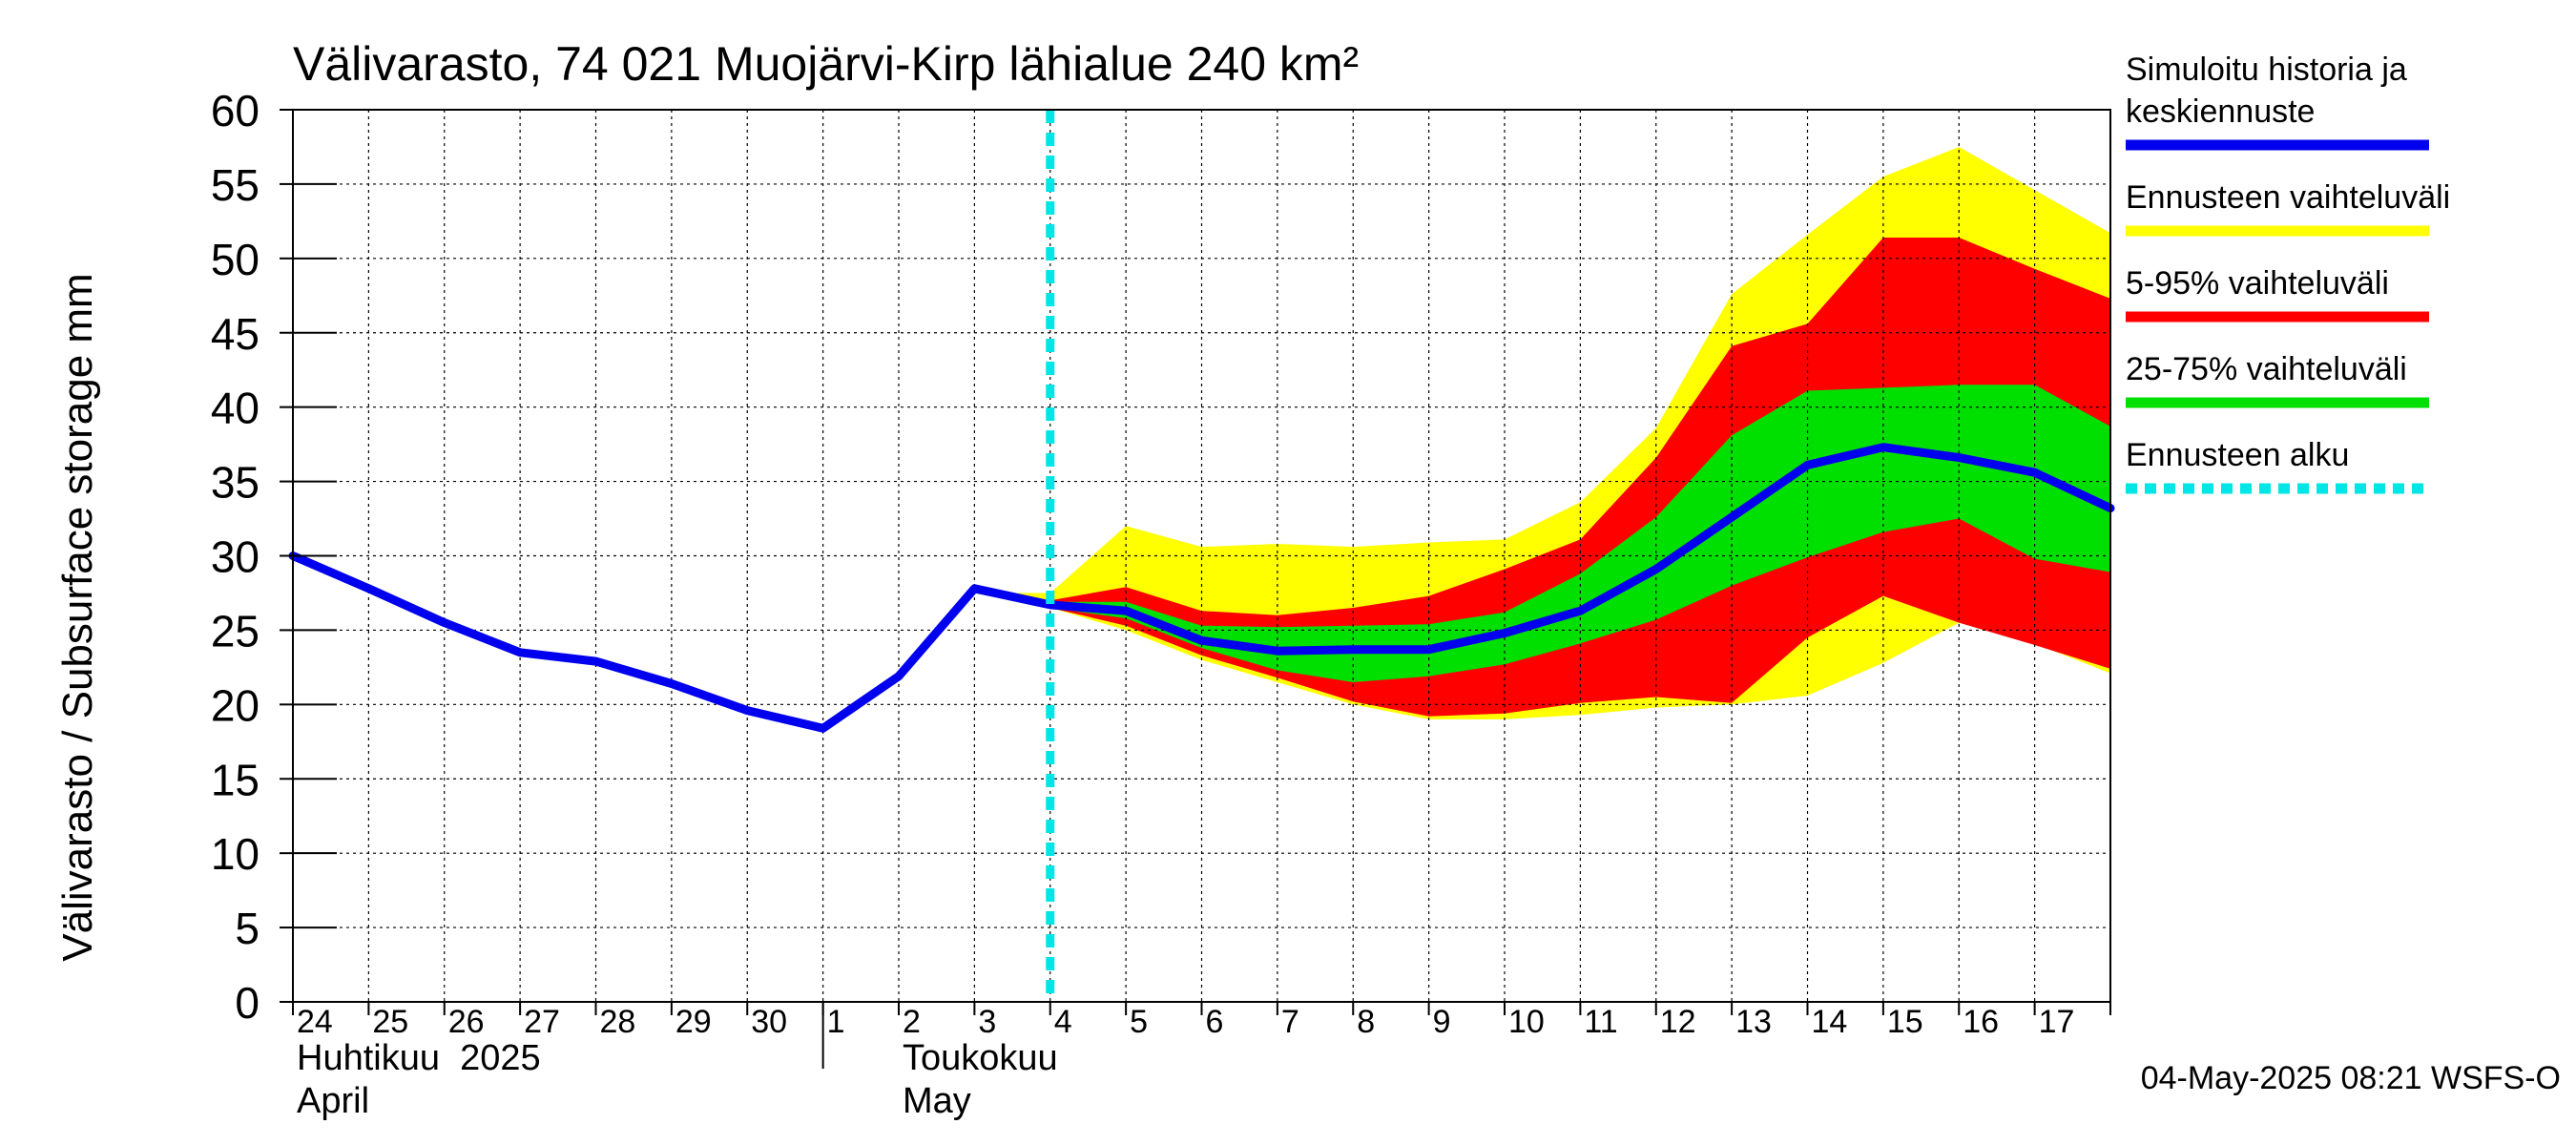  What do you see at coordinates (235, 185) in the screenshot?
I see `y-tick-label: 55` at bounding box center [235, 185].